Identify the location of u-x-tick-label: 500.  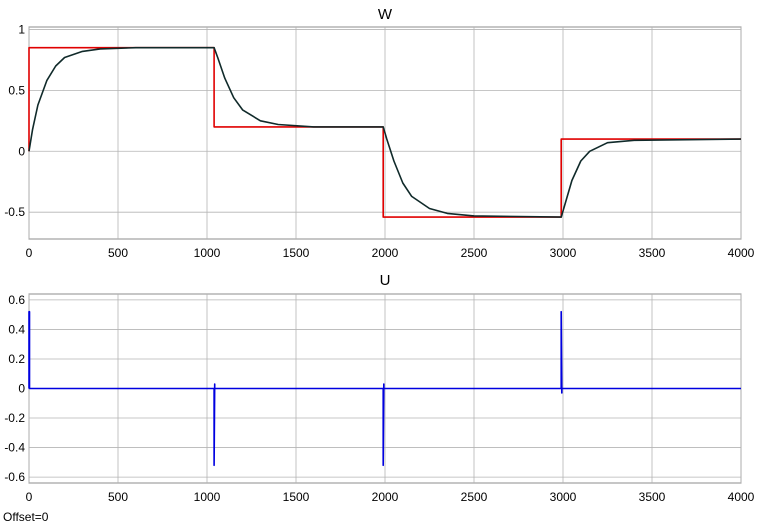
(118, 497).